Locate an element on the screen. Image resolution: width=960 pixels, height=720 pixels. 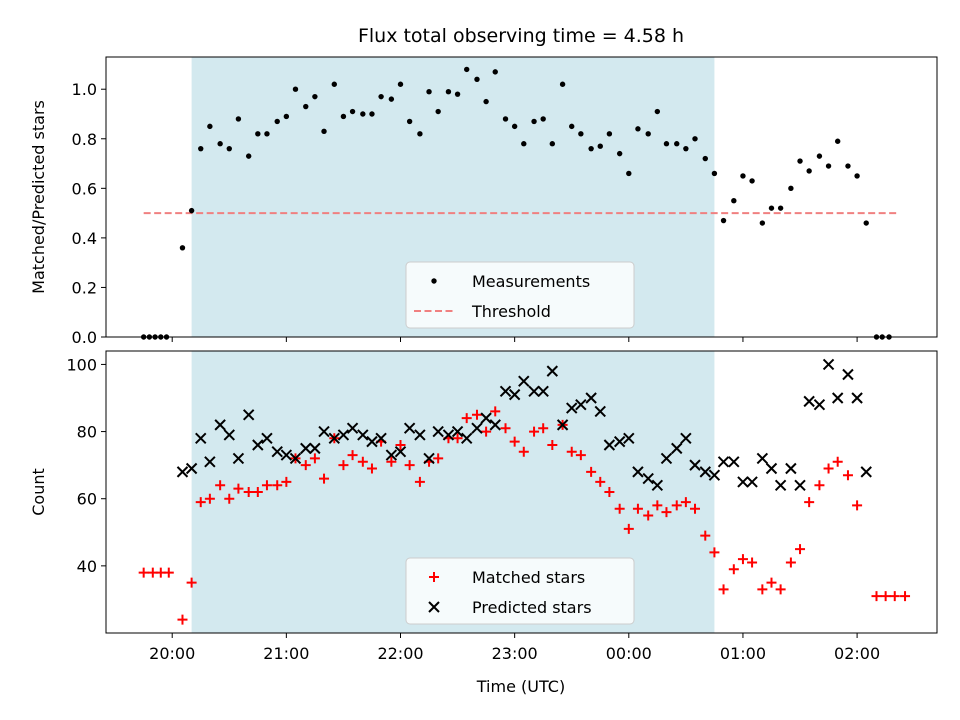
legend: Matched stars Predicted stars is located at coordinates (520, 591).